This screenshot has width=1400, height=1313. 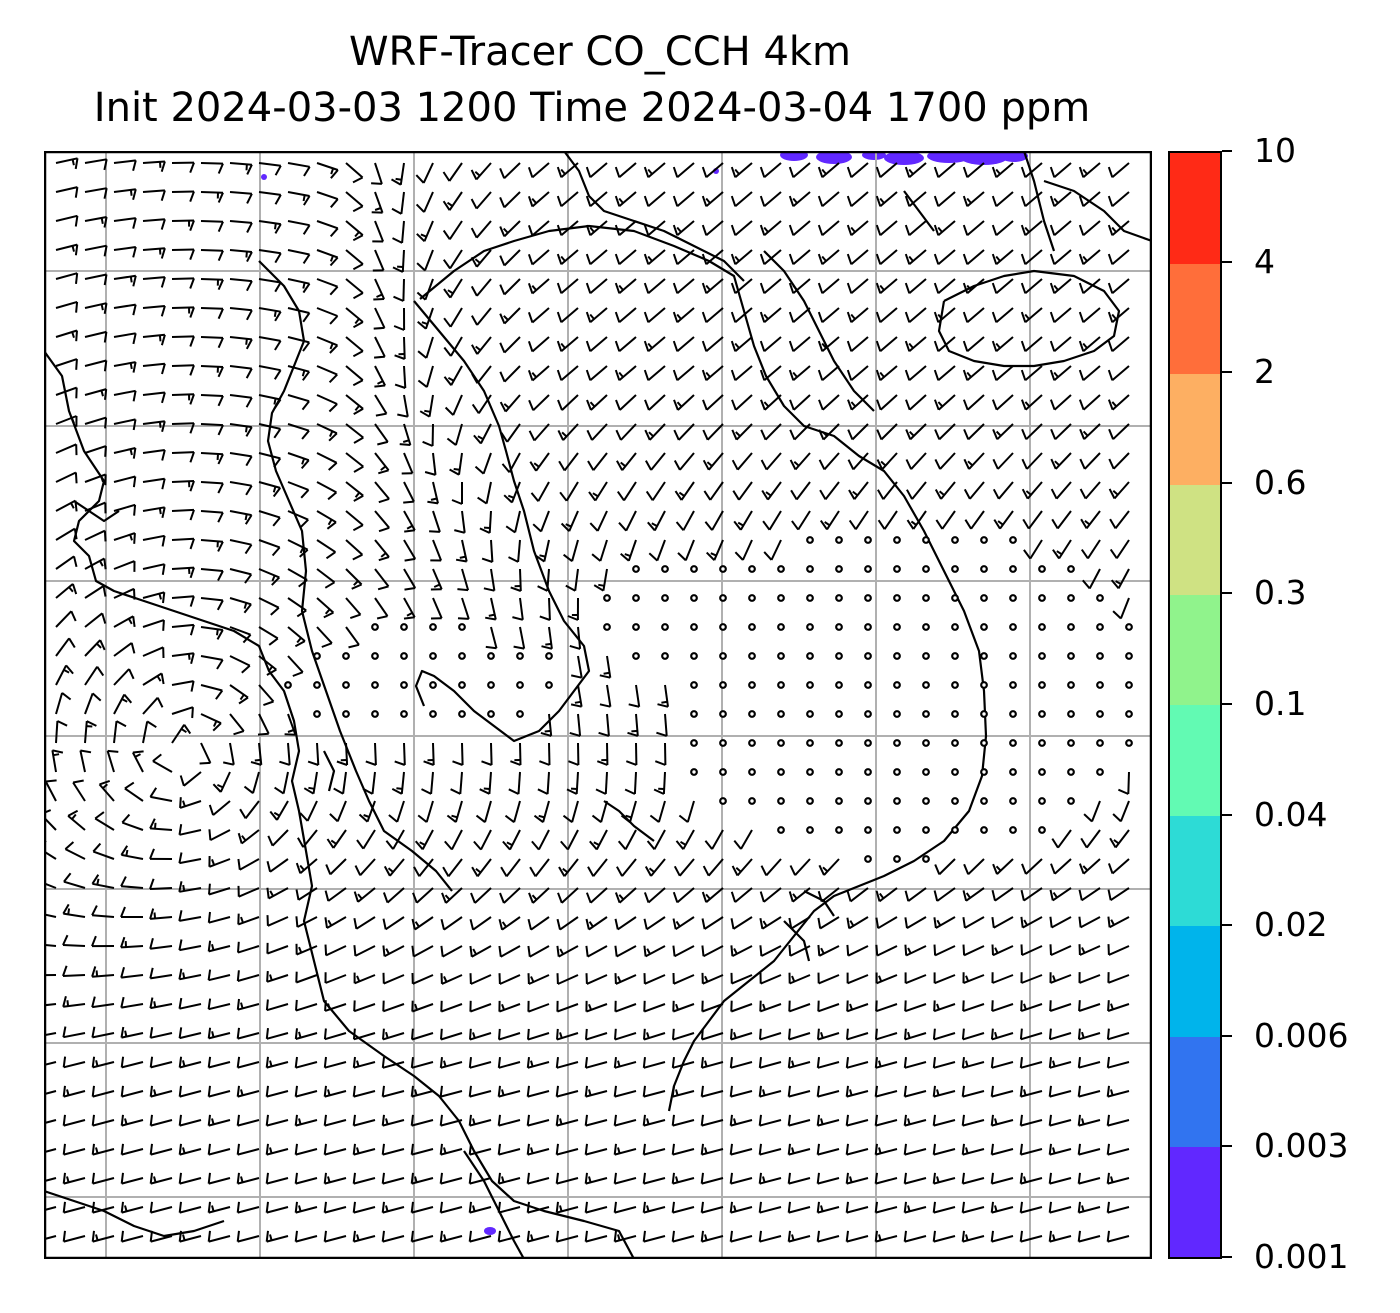 What do you see at coordinates (1227, 372) in the screenshot?
I see `colorbar-tick` at bounding box center [1227, 372].